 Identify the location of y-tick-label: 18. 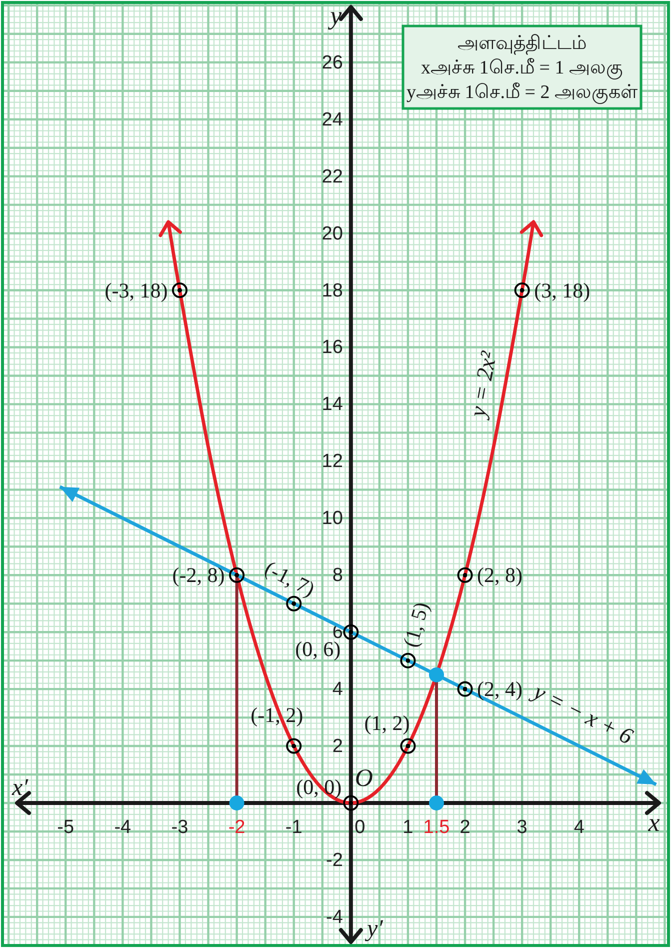
(332, 290).